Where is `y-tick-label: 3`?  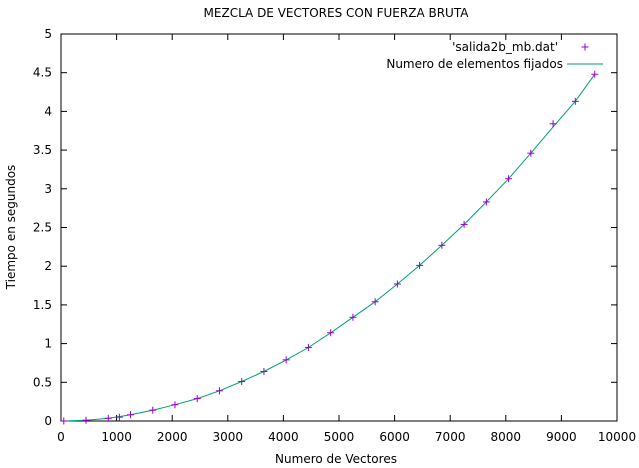 y-tick-label: 3 is located at coordinates (48, 189).